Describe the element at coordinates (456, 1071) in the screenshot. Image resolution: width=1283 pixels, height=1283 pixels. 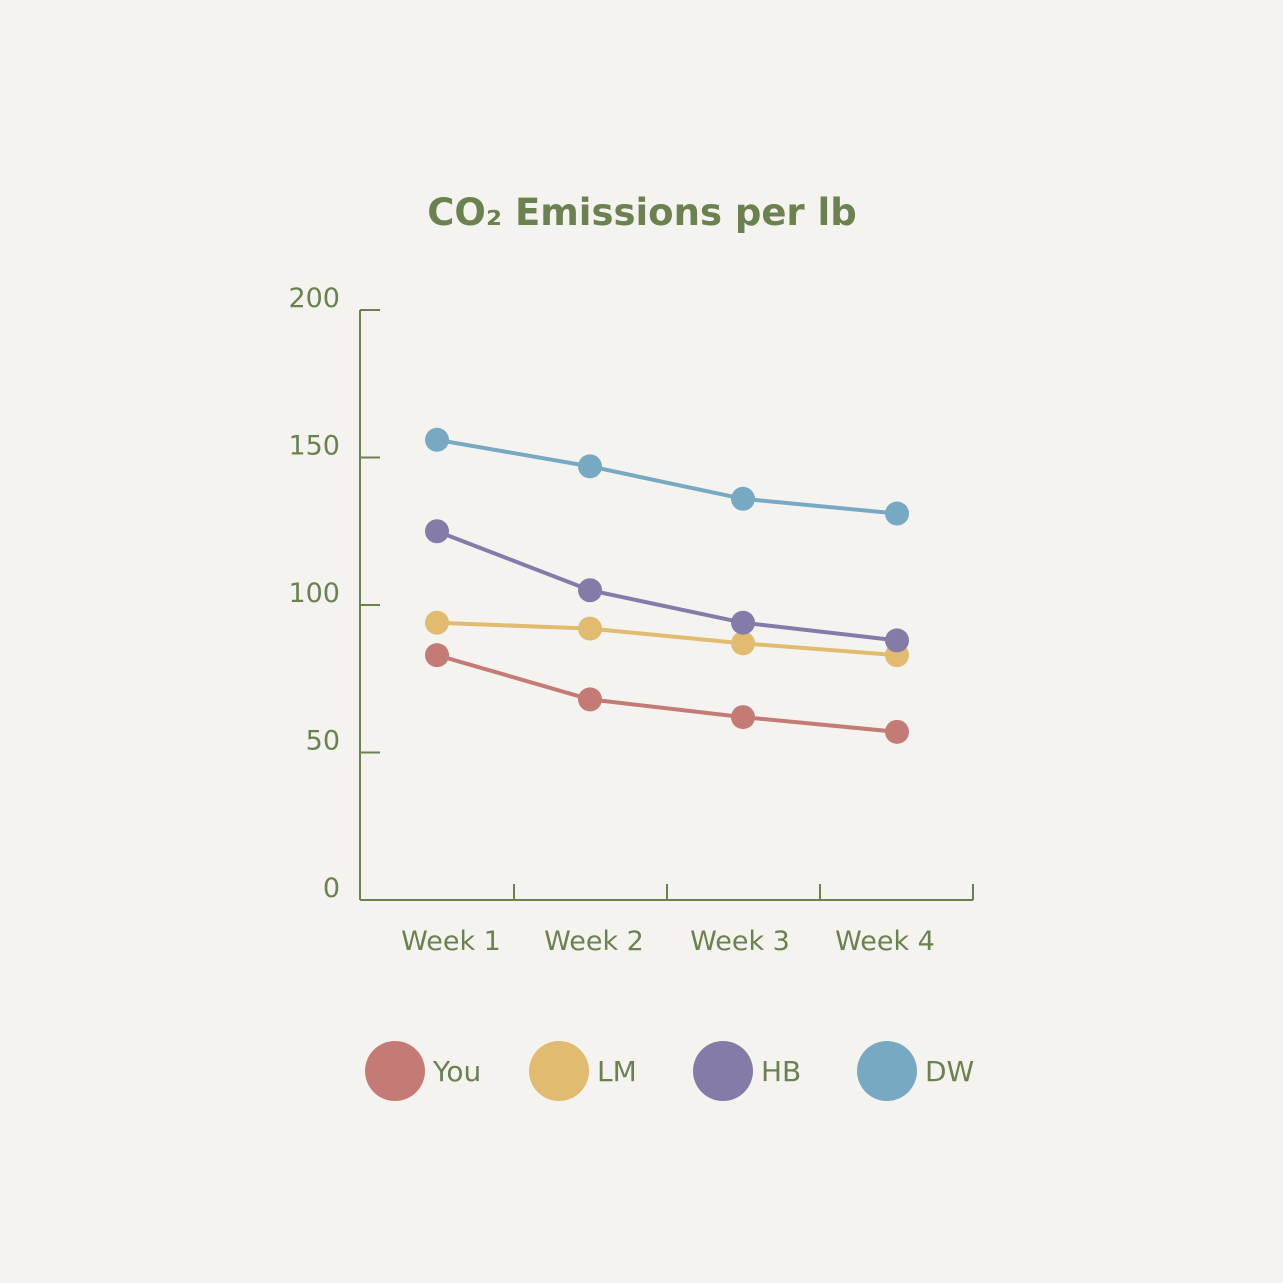
I see `legend-label: You` at that location.